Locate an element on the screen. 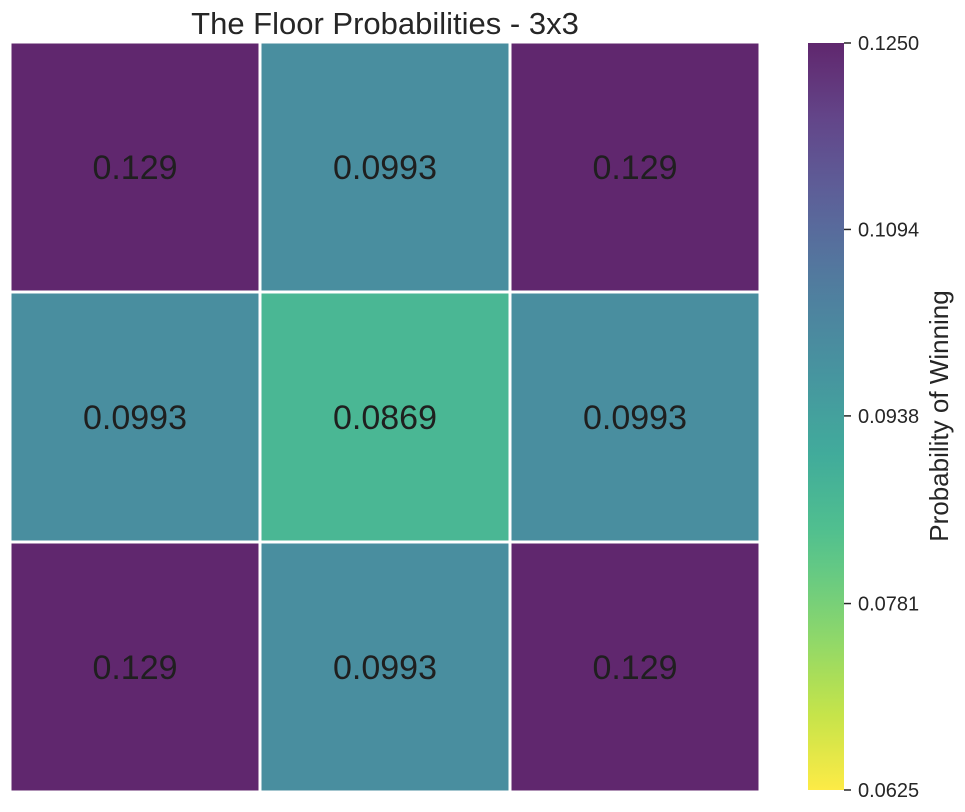  colorbar-tick-label: 0.0781 is located at coordinates (888, 605).